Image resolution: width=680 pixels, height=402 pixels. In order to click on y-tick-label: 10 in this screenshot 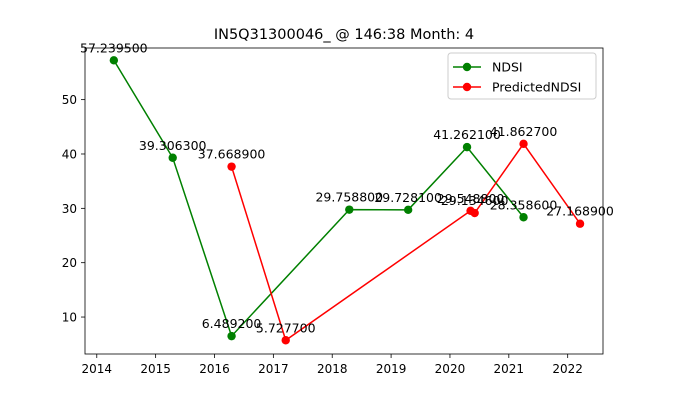, I will do `click(69, 318)`.